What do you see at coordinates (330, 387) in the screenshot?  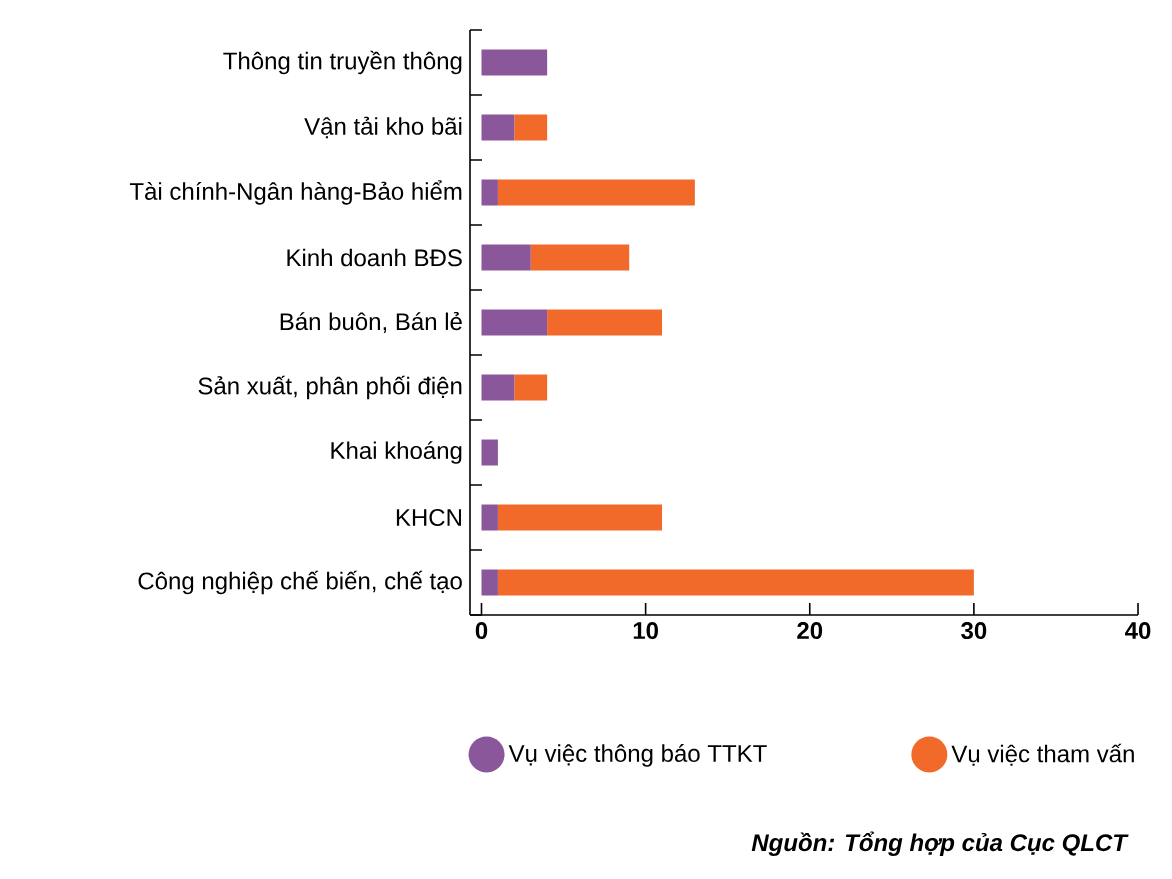 I see `y-tick-label: Sản xuất, phân phối điện` at bounding box center [330, 387].